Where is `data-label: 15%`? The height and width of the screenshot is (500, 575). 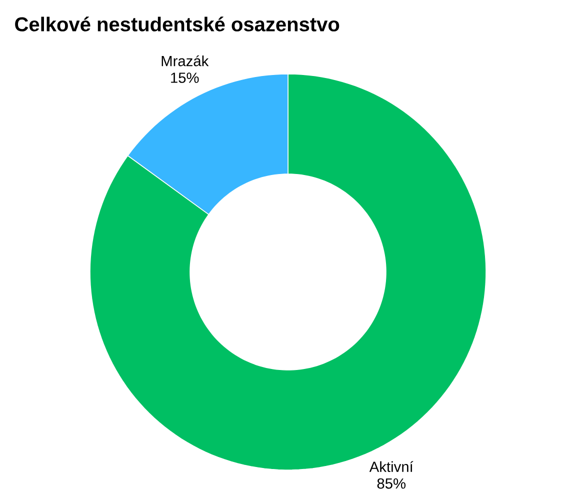 data-label: 15% is located at coordinates (185, 77).